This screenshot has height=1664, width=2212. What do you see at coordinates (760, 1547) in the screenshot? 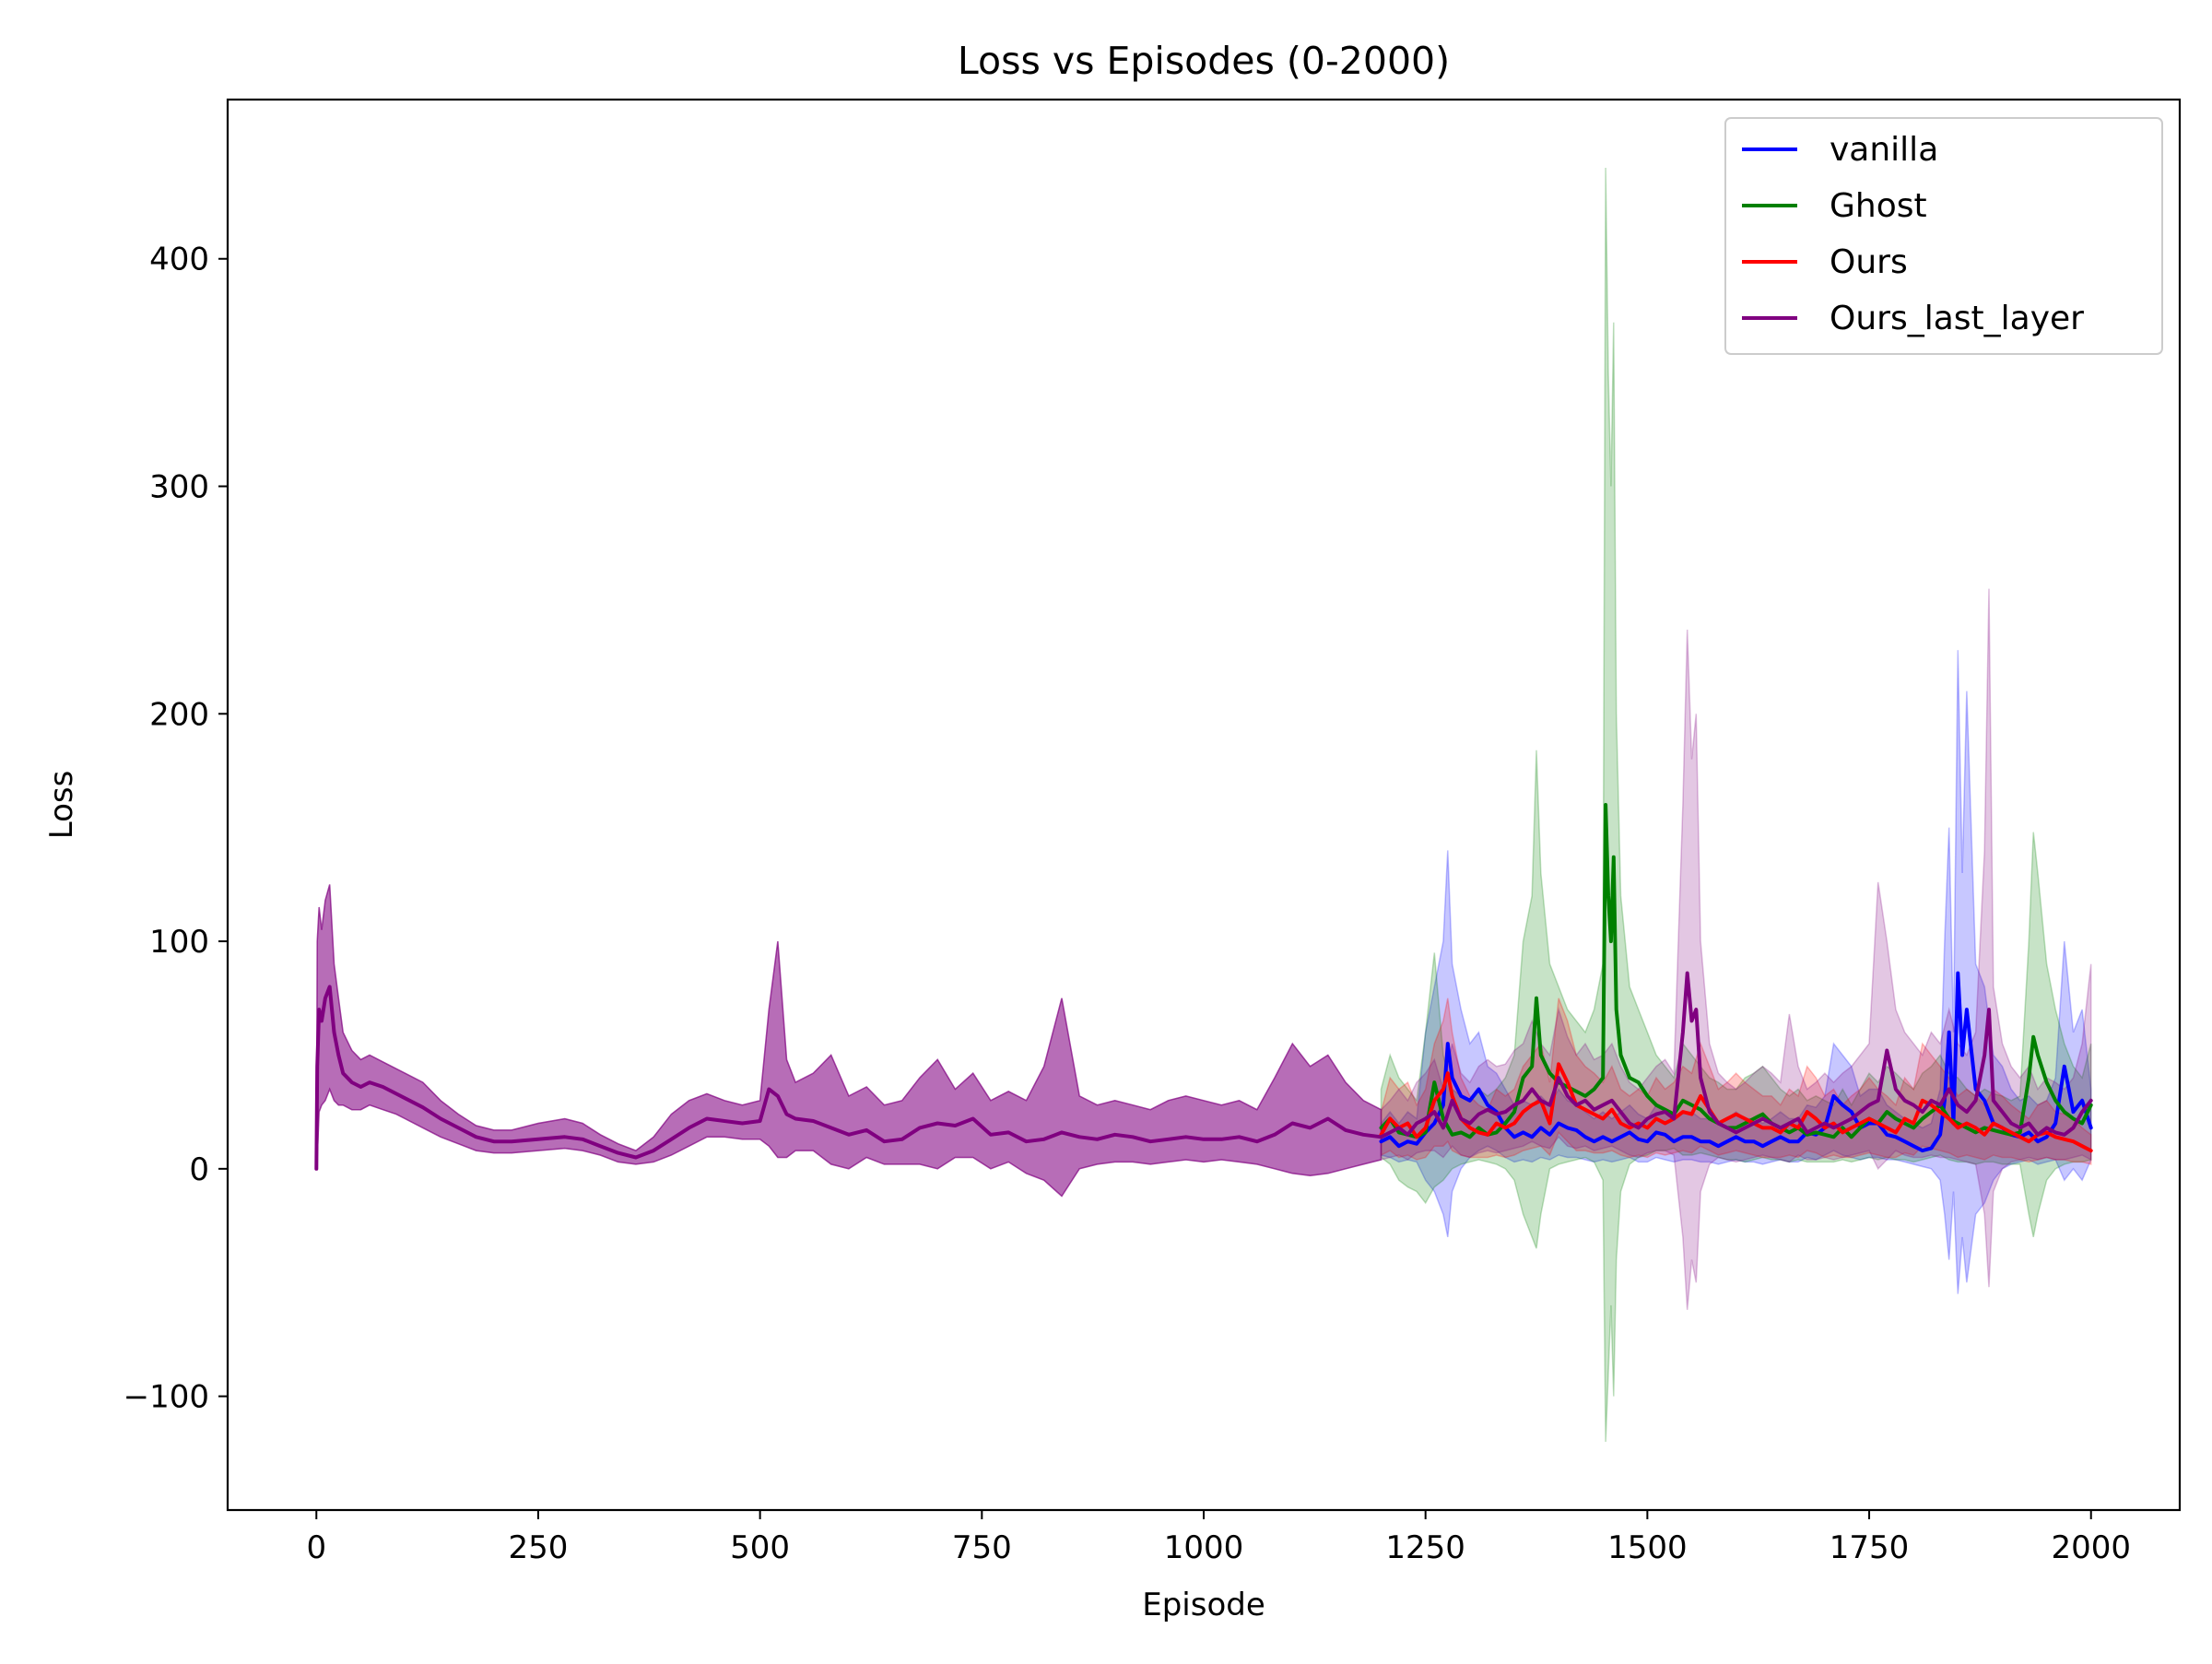
I see `x-tick-label: 500` at bounding box center [760, 1547].